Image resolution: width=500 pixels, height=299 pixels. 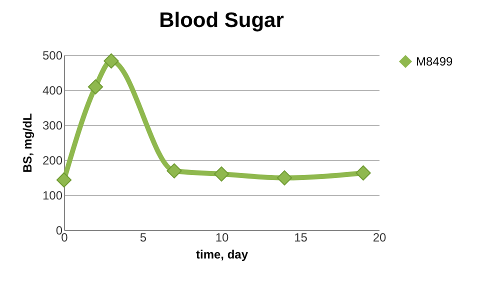 I want to click on y-axis-title: BS, mg/dL, so click(x=27, y=143).